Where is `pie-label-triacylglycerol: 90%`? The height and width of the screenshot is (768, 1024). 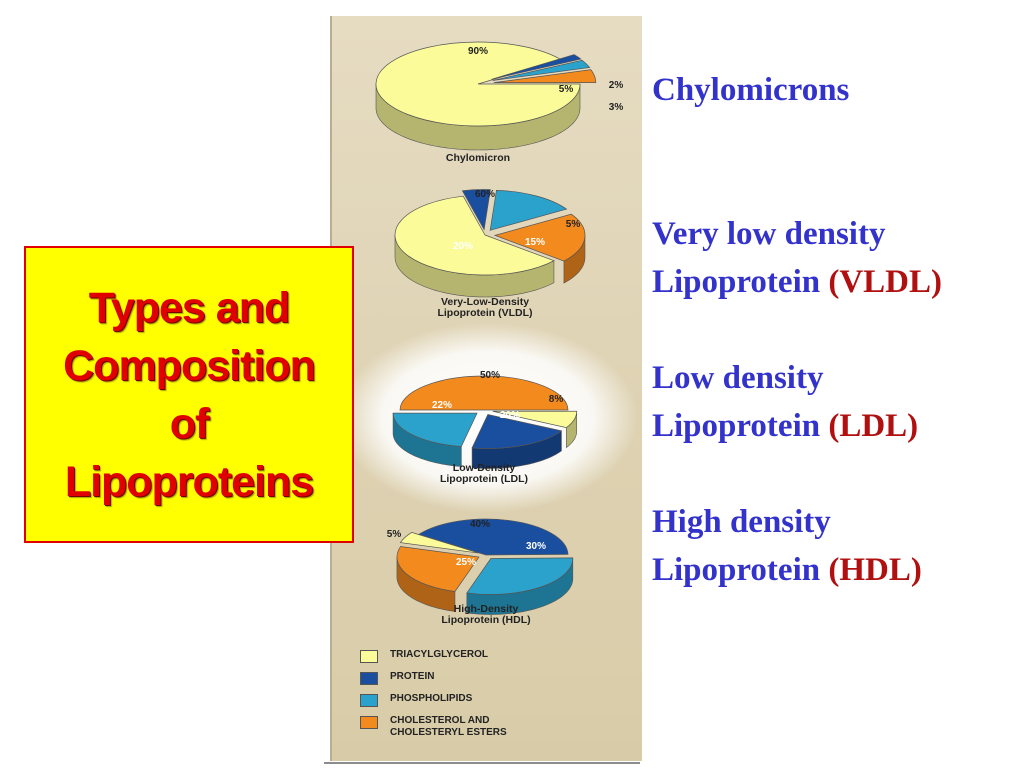 pie-label-triacylglycerol: 90% is located at coordinates (478, 51).